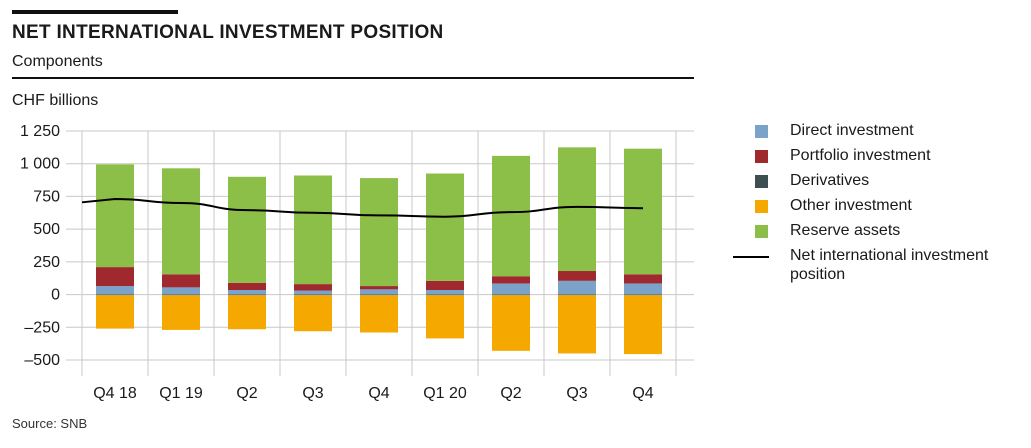  What do you see at coordinates (845, 230) in the screenshot?
I see `legend-label: Reserve assets` at bounding box center [845, 230].